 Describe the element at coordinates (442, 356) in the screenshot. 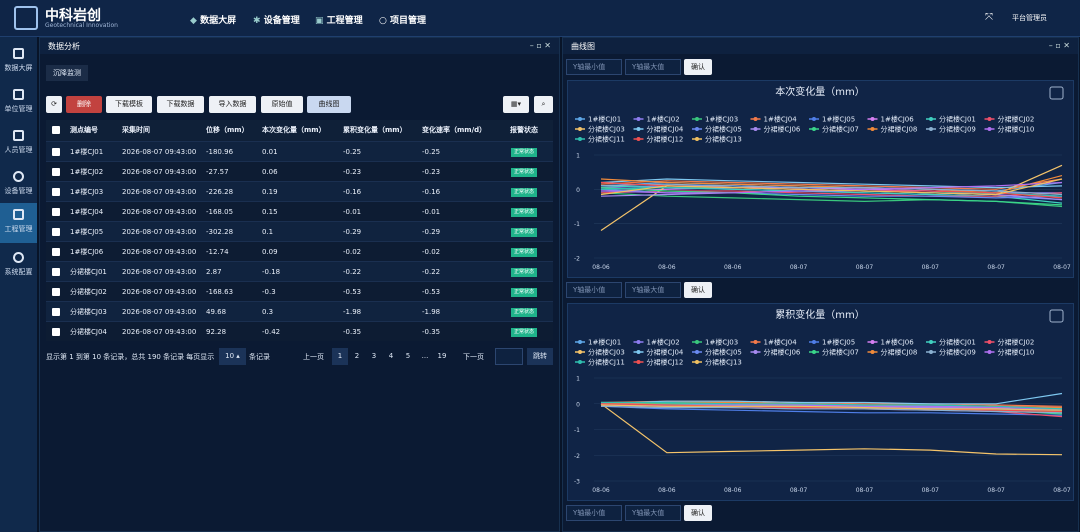

I see `page-button: 19` at that location.